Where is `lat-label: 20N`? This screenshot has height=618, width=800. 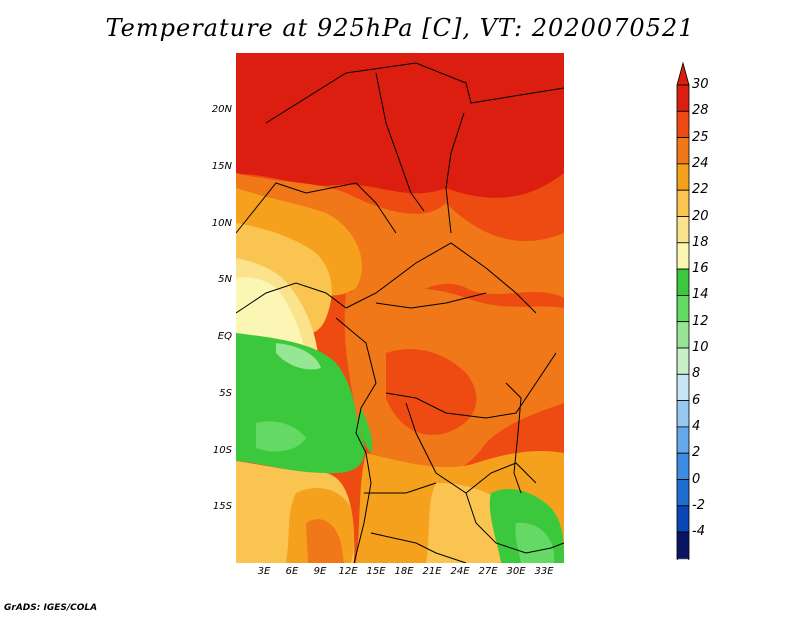
lat-label: 20N is located at coordinates (221, 109).